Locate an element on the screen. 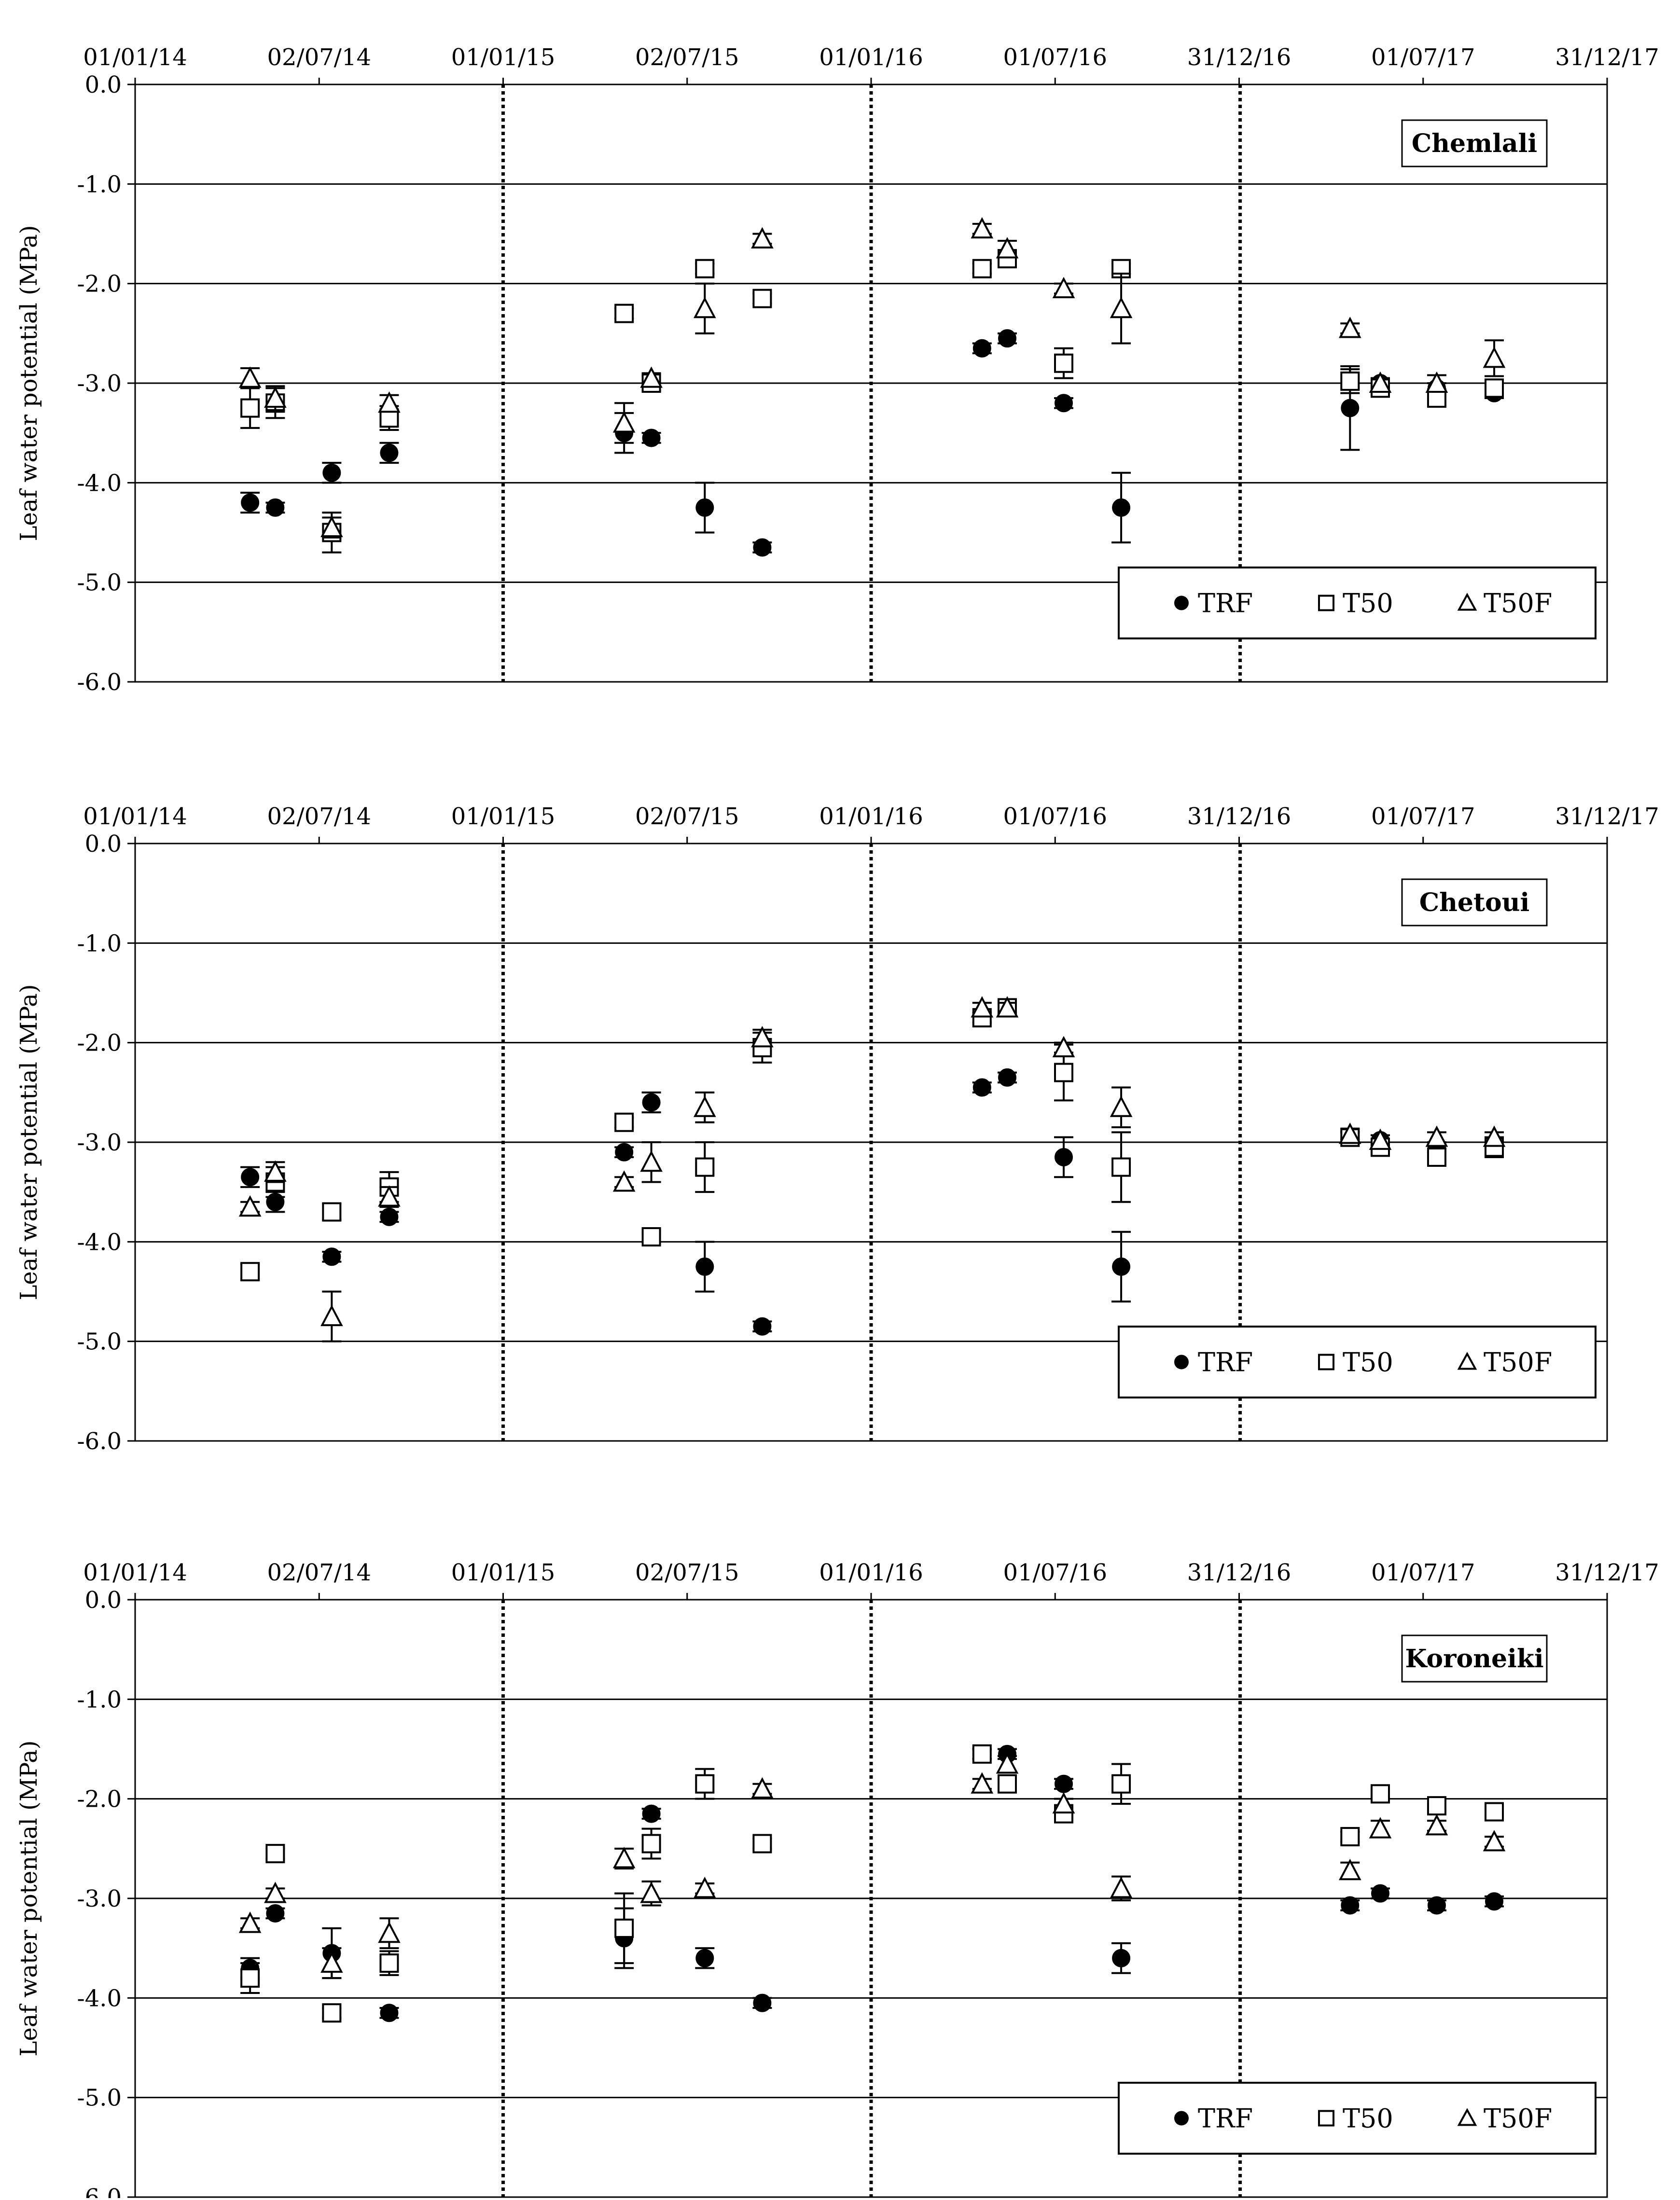 This screenshot has height=2200, width=1680. series-t50f is located at coordinates (872, 1866).